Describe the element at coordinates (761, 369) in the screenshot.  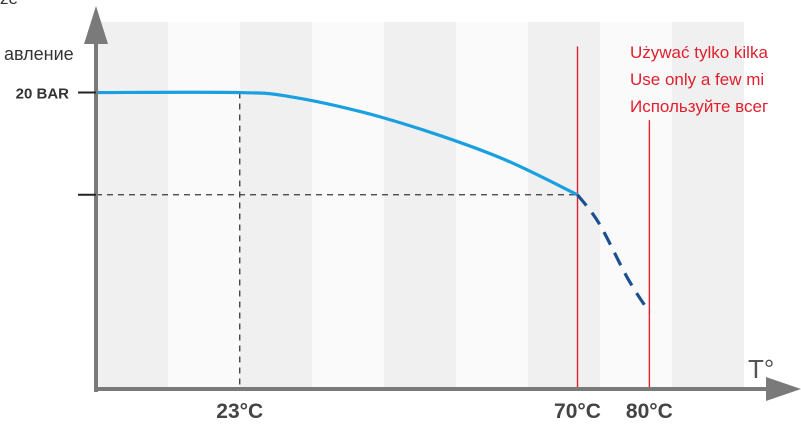
I see `x-axis-label: T°` at that location.